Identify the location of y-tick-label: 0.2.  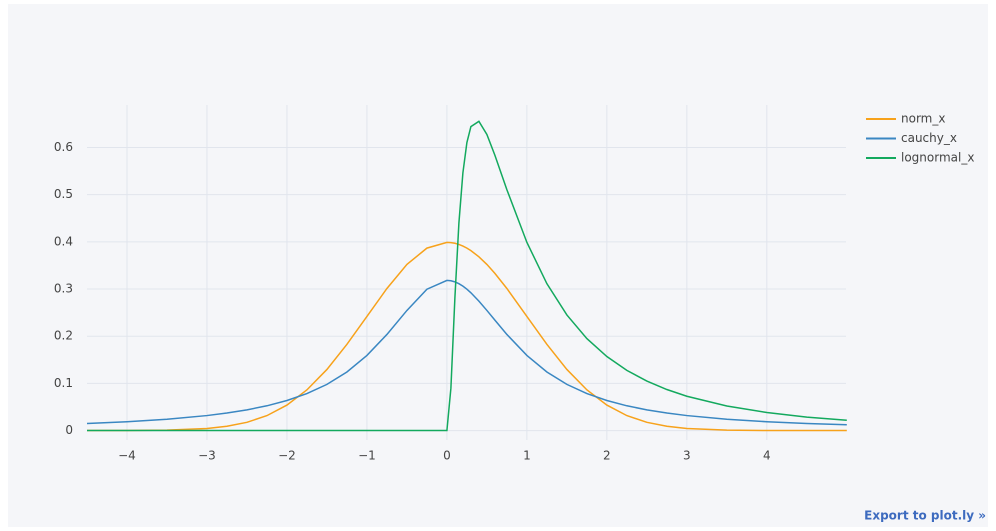
(63, 336).